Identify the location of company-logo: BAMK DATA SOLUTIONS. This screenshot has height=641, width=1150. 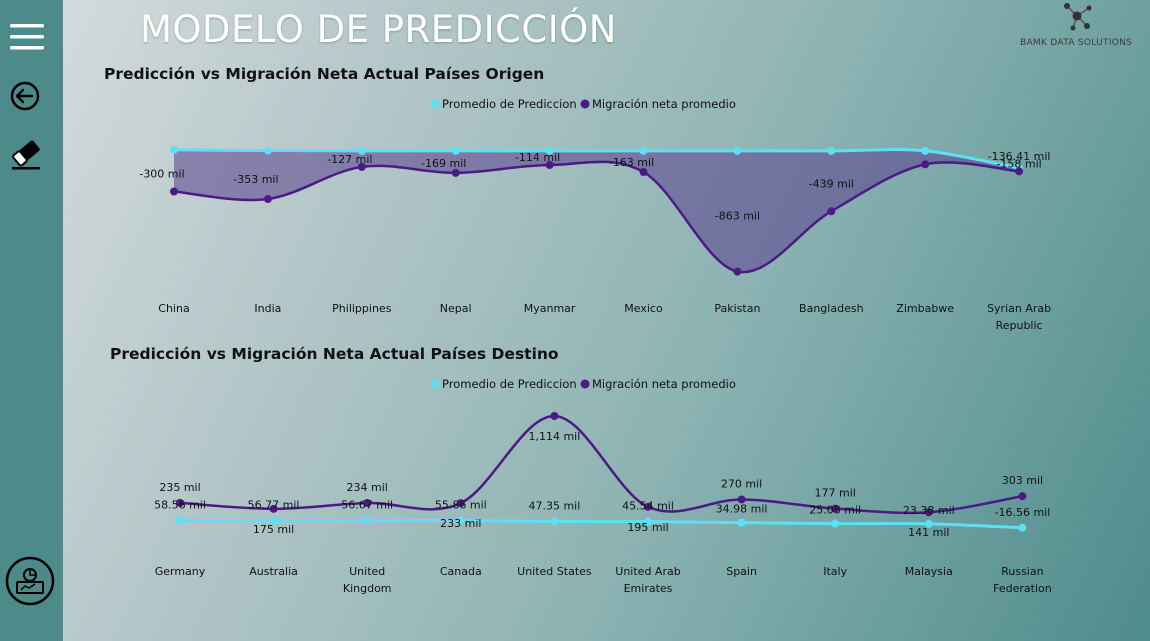
(1080, 26).